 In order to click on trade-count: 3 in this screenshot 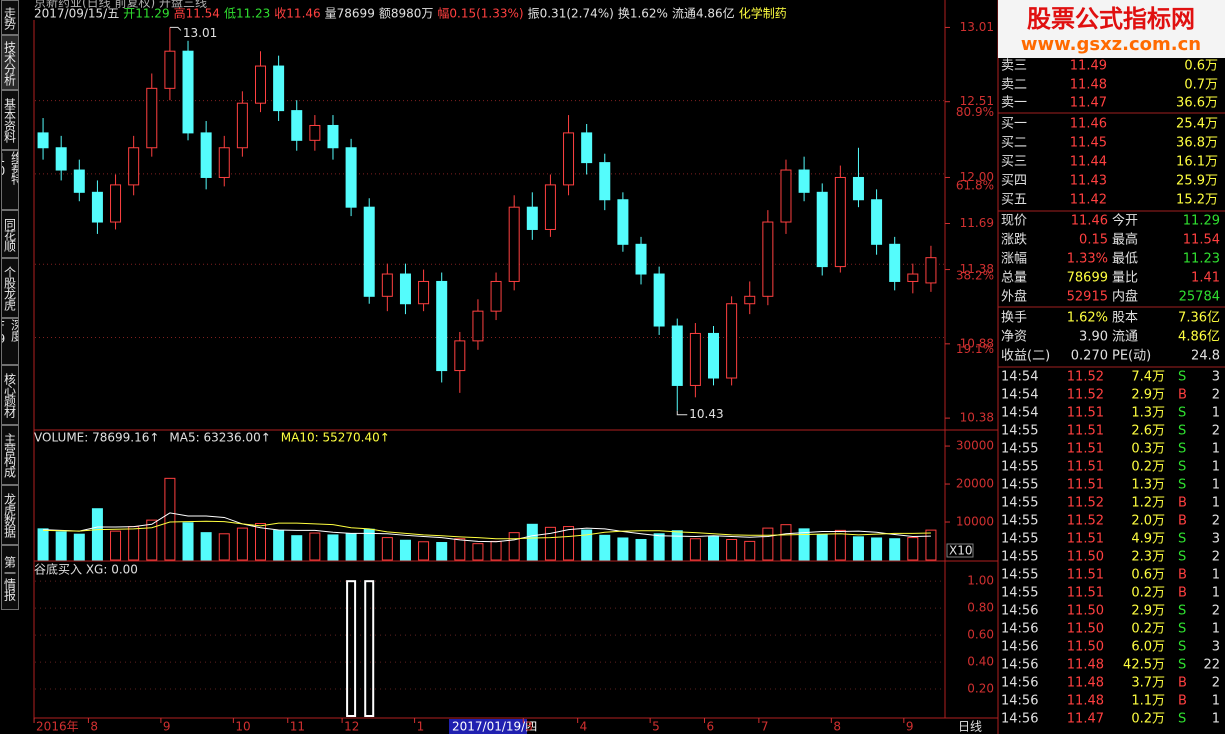, I will do `click(1216, 377)`.